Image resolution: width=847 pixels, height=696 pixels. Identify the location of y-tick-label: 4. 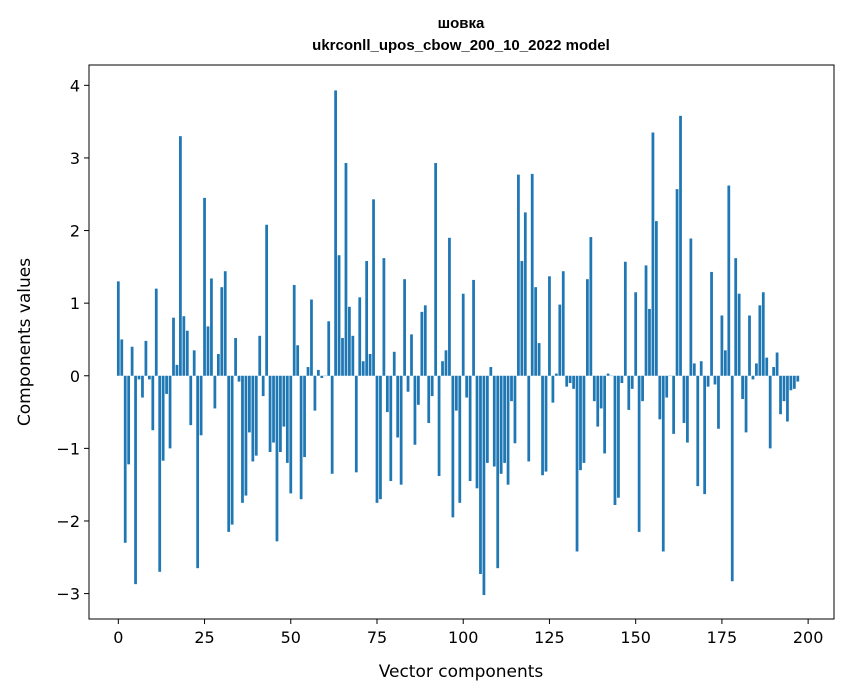
(75, 85).